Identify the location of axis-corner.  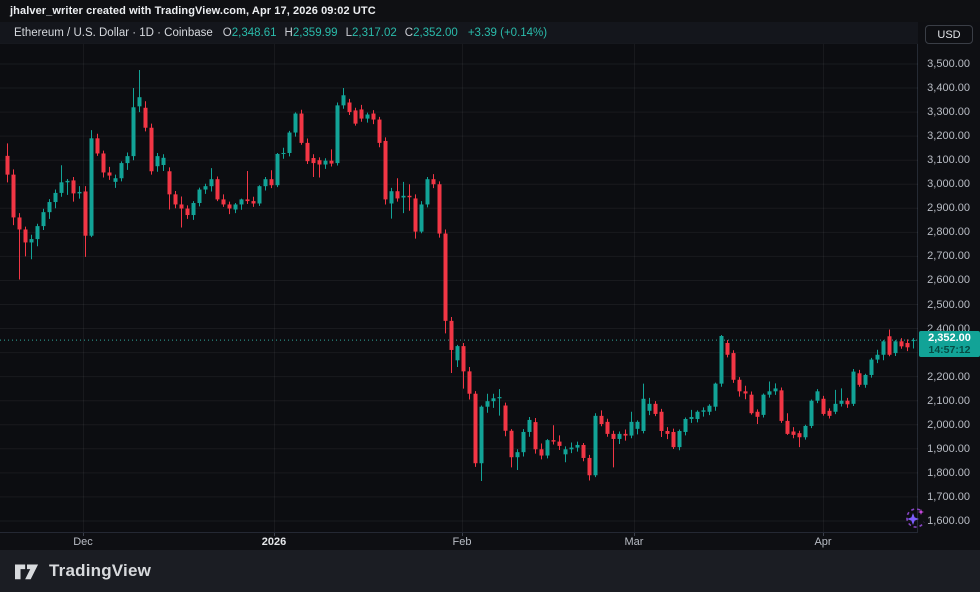
(949, 541).